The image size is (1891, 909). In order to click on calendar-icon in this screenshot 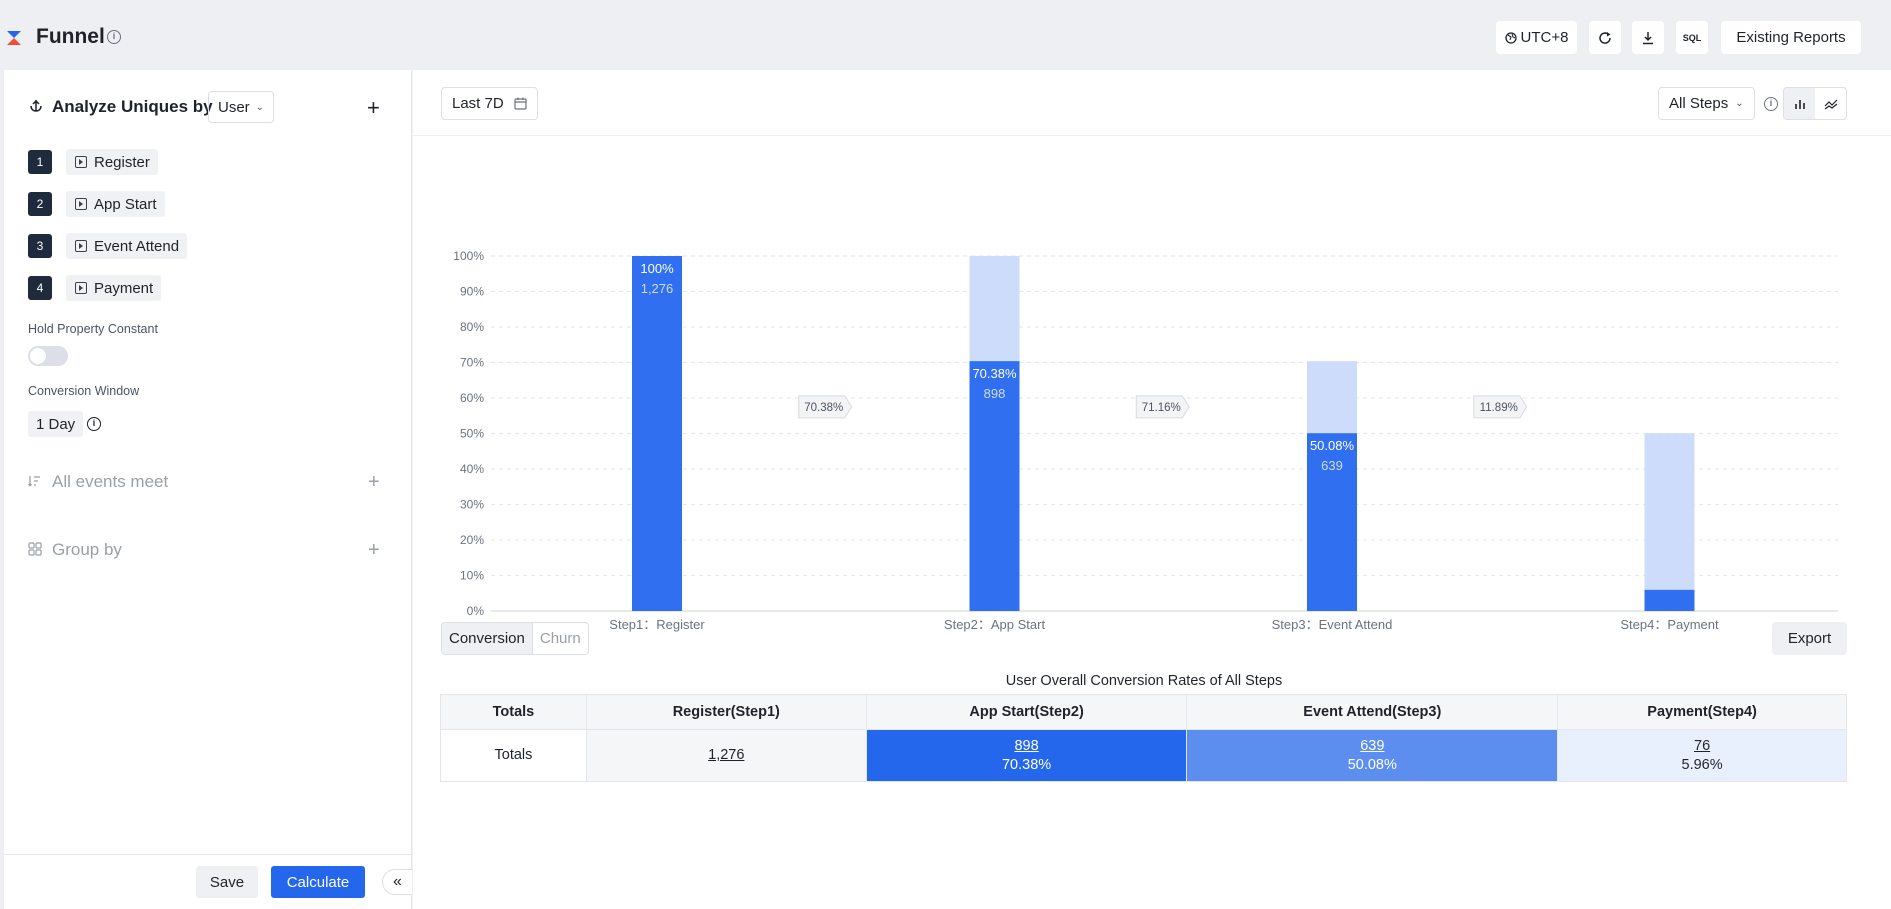, I will do `click(520, 103)`.